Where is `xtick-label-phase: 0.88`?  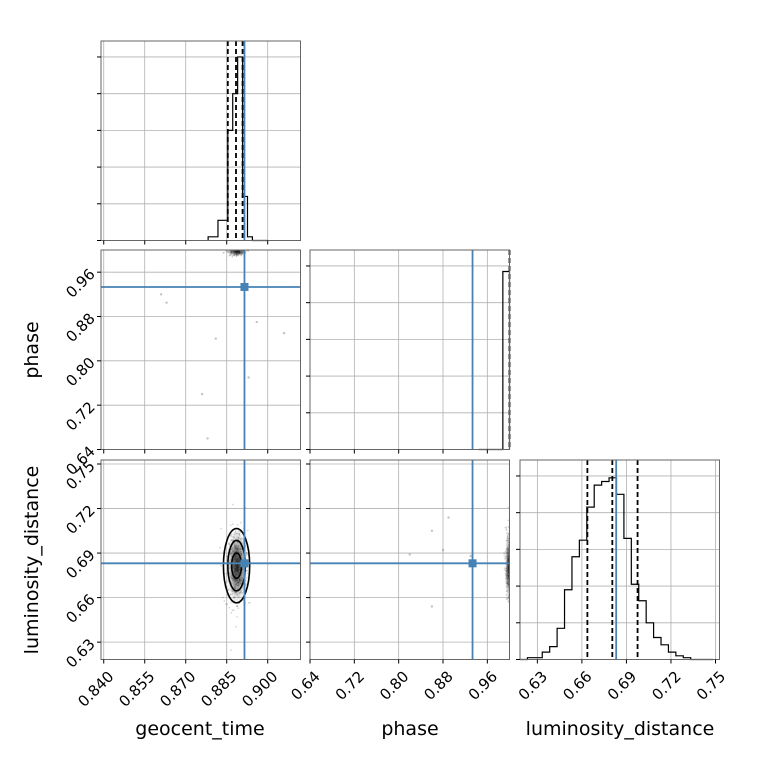 xtick-label-phase: 0.88 is located at coordinates (438, 686).